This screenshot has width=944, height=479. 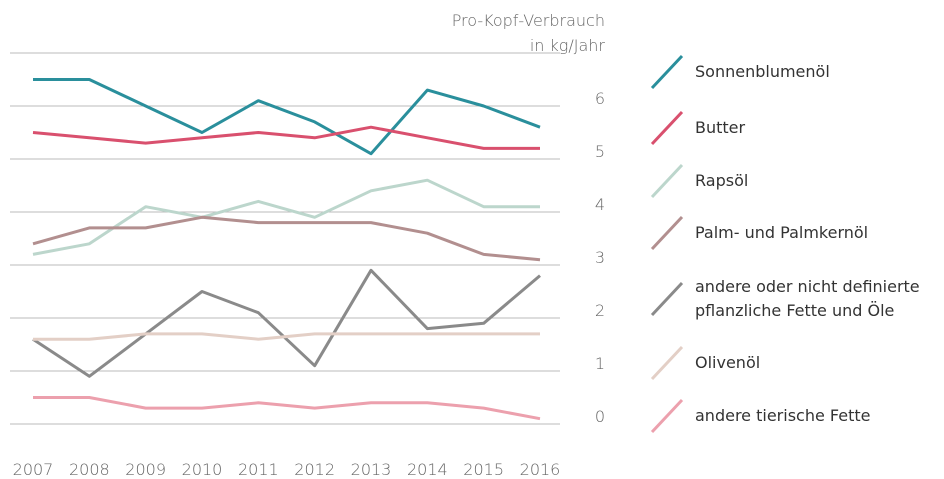 What do you see at coordinates (33, 469) in the screenshot?
I see `x-tick-label: 2007` at bounding box center [33, 469].